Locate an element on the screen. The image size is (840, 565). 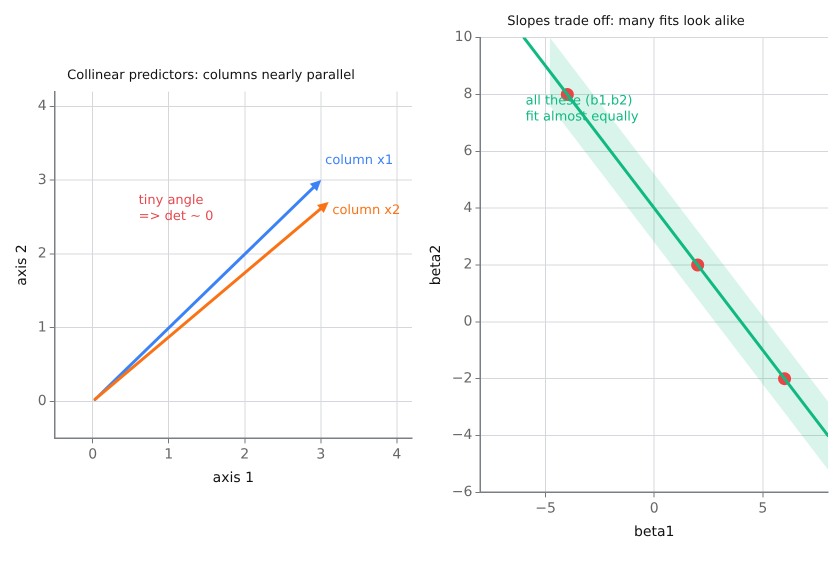
y-tick-label: 1 is located at coordinates (42, 327).